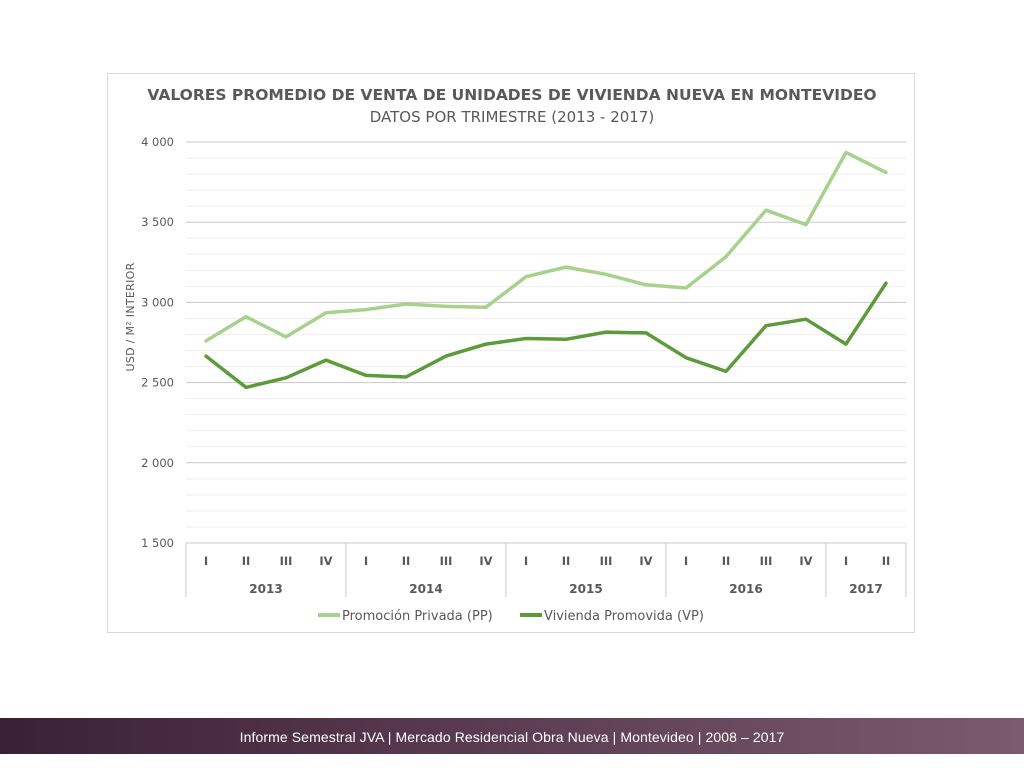  Describe the element at coordinates (157, 302) in the screenshot. I see `y-tick-label: 3 000` at that location.